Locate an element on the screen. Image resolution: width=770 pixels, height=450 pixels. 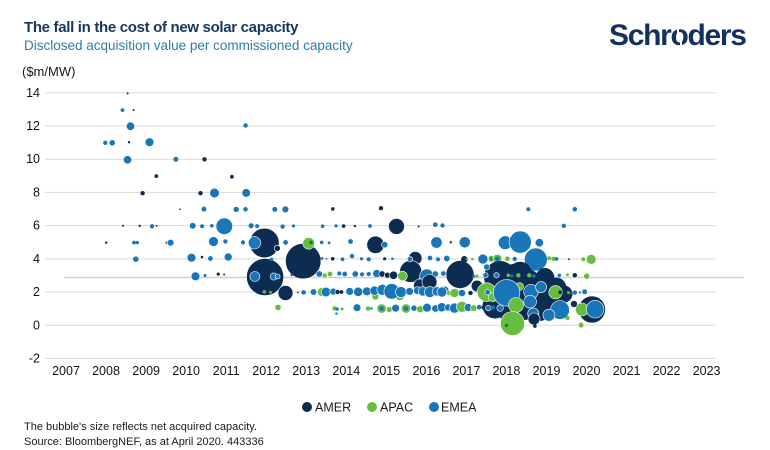
svg-text: 4 is located at coordinates (36, 259).